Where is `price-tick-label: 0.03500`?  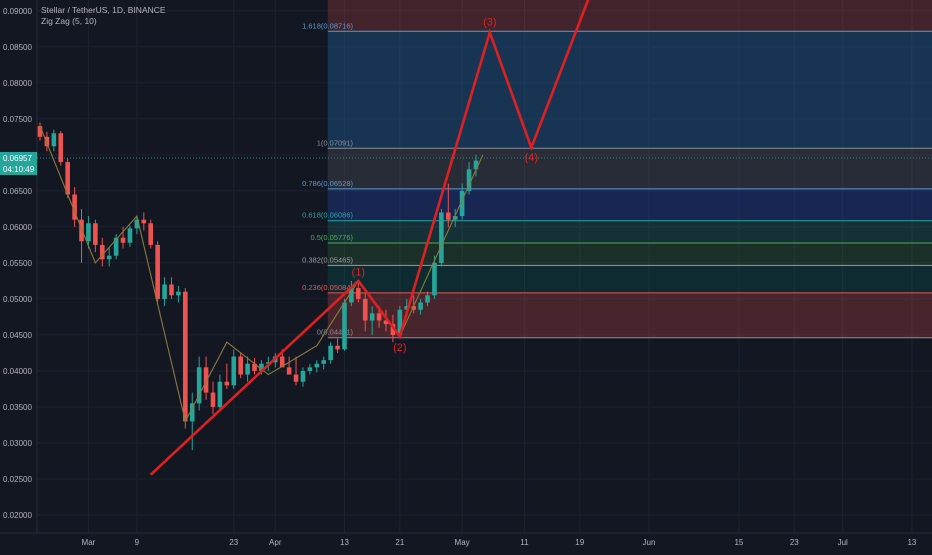
price-tick-label: 0.03500 is located at coordinates (17, 407).